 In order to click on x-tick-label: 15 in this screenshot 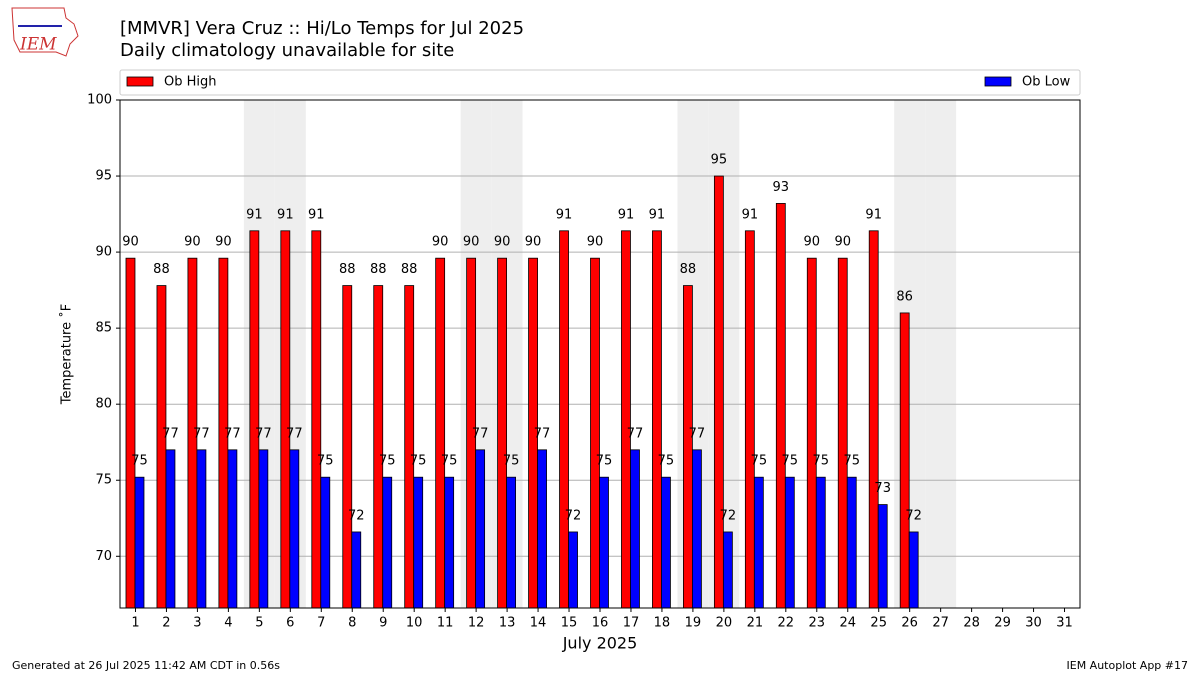, I will do `click(569, 623)`.